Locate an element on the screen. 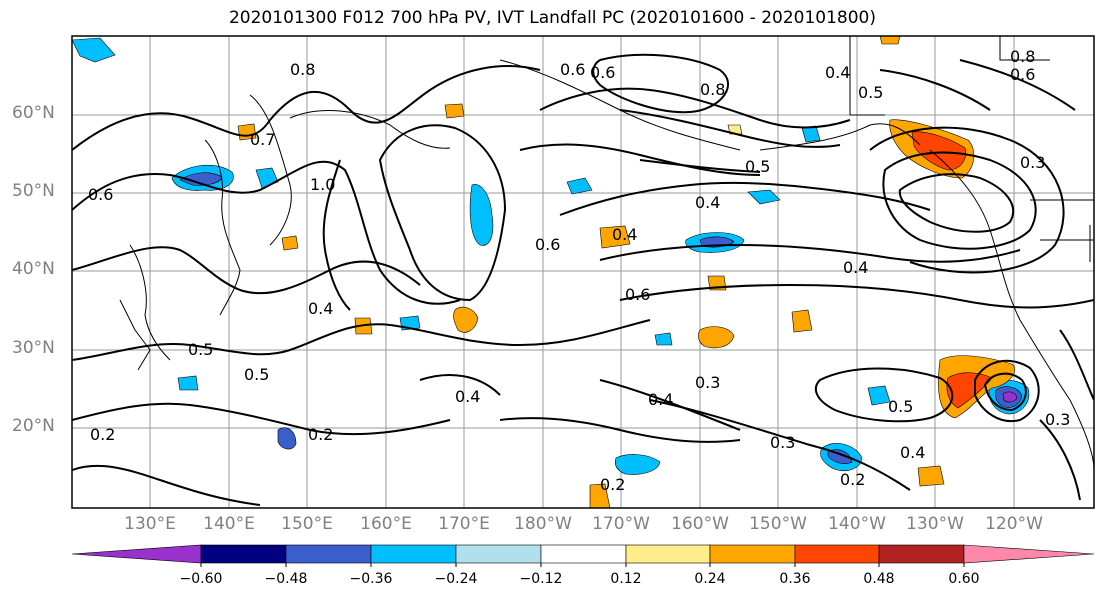 The image size is (1105, 601). colorbar-tick-label: 0.24 is located at coordinates (710, 579).